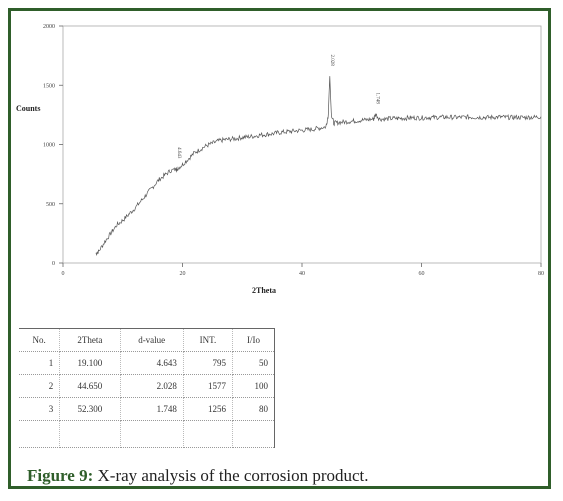  I want to click on cell-int: 795, so click(208, 363).